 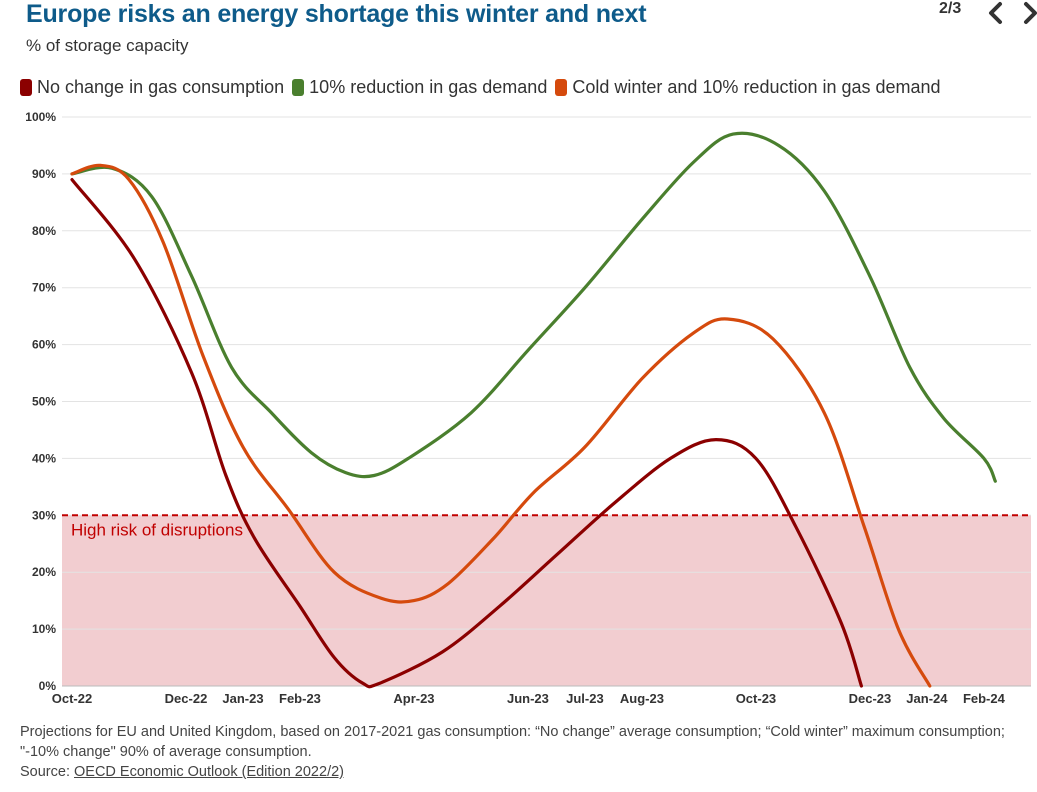 What do you see at coordinates (48, 686) in the screenshot?
I see `y-tick-label: 0%` at bounding box center [48, 686].